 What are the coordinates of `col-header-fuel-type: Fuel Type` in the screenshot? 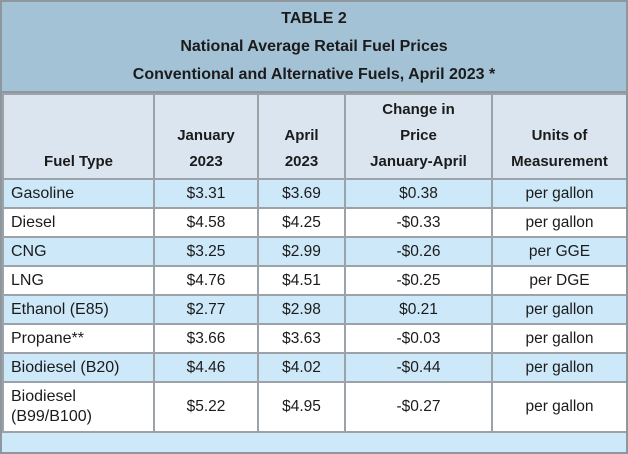 It's located at (78, 136).